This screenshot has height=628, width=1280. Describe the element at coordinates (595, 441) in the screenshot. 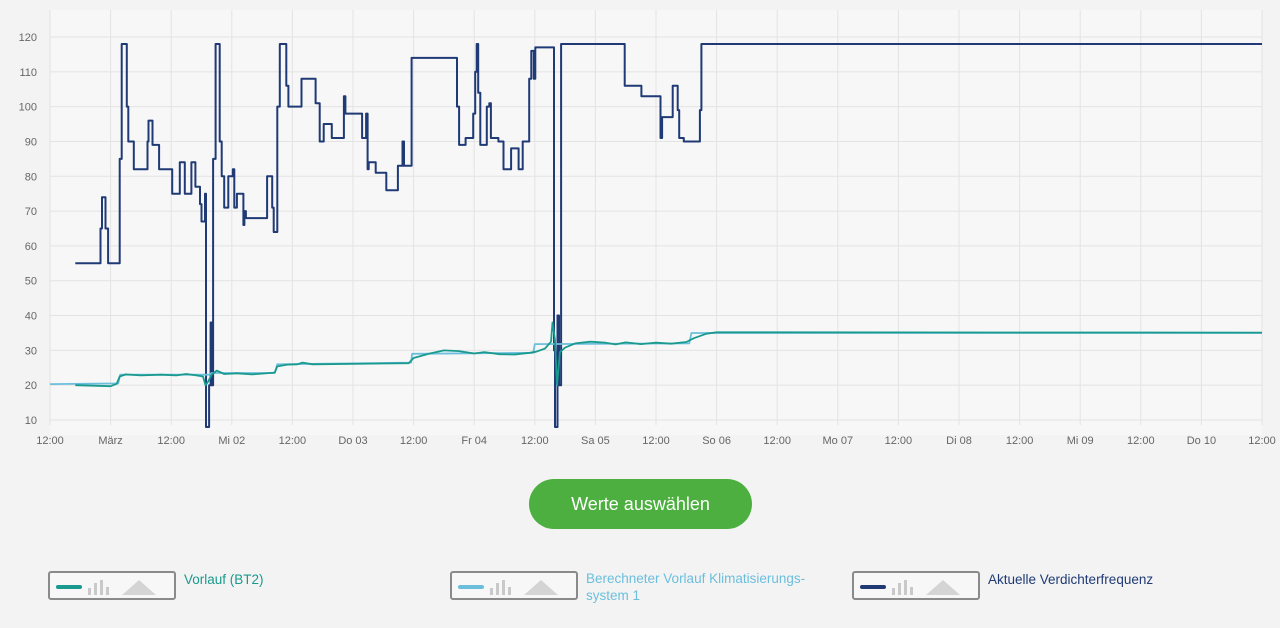

I see `x-tick-label: Sa 05` at that location.